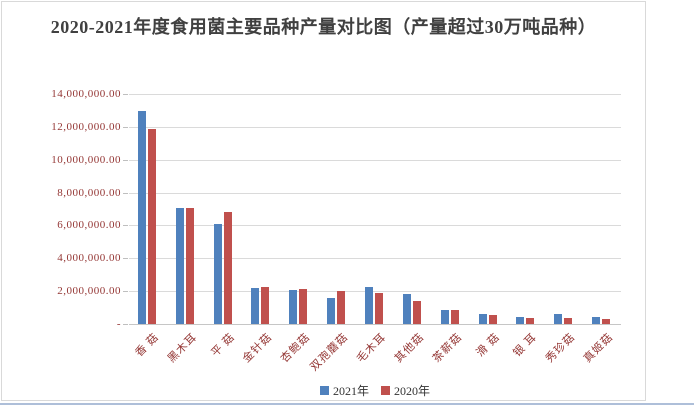 Image resolution: width=694 pixels, height=408 pixels. I want to click on x-category-label: 金针菇, so click(257, 348).